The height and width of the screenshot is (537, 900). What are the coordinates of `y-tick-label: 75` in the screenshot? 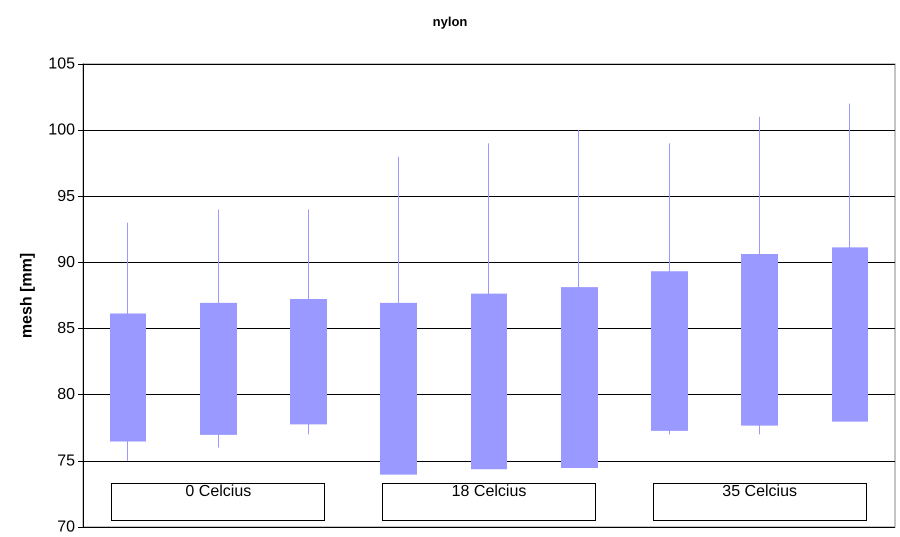 It's located at (66, 461).